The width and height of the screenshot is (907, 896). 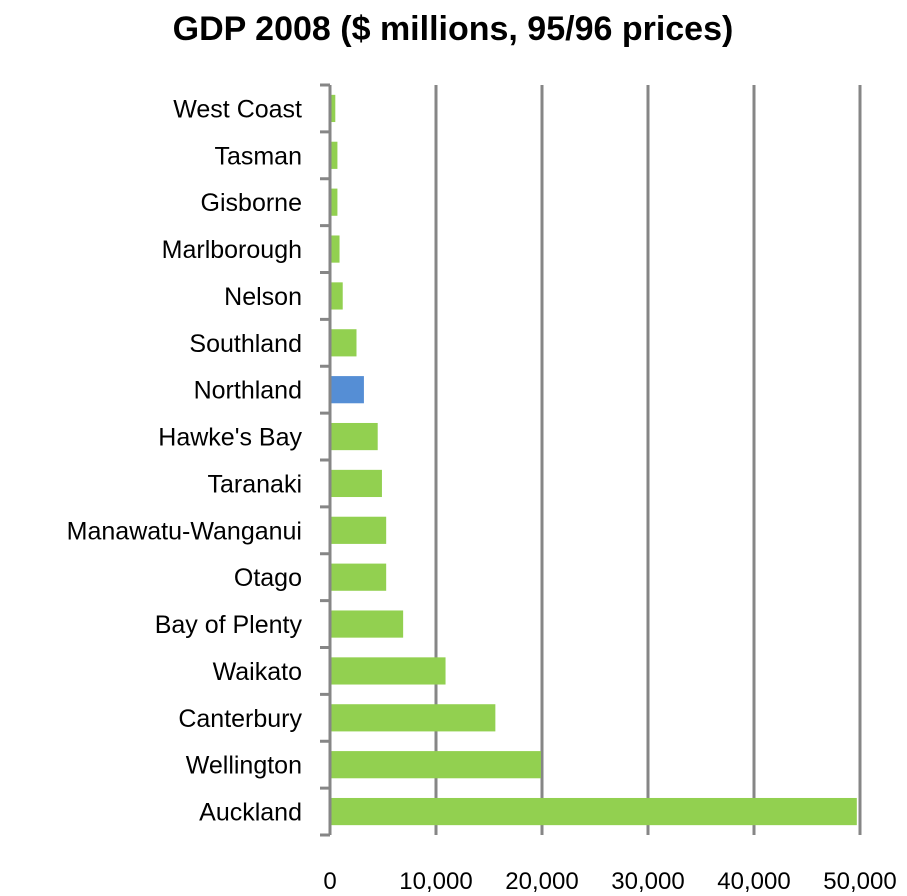 What do you see at coordinates (609, 881) in the screenshot?
I see `x-tick-labels: 0 10,000 20,000 30,000 40,000 50,000` at bounding box center [609, 881].